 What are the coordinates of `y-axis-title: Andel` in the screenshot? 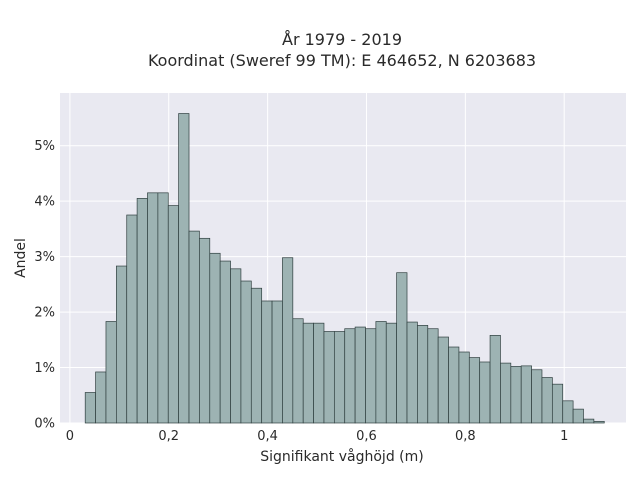 It's located at (21, 258).